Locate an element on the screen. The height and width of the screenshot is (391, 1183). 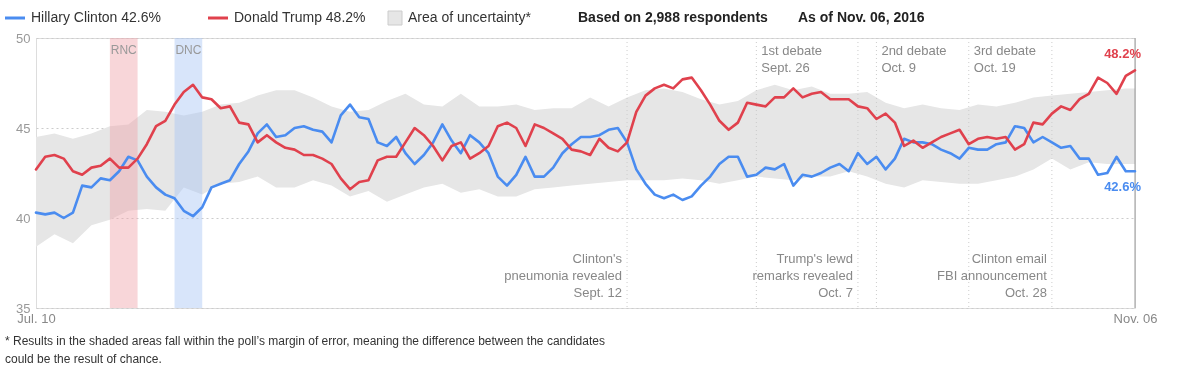
band-label: DNC is located at coordinates (188, 50).